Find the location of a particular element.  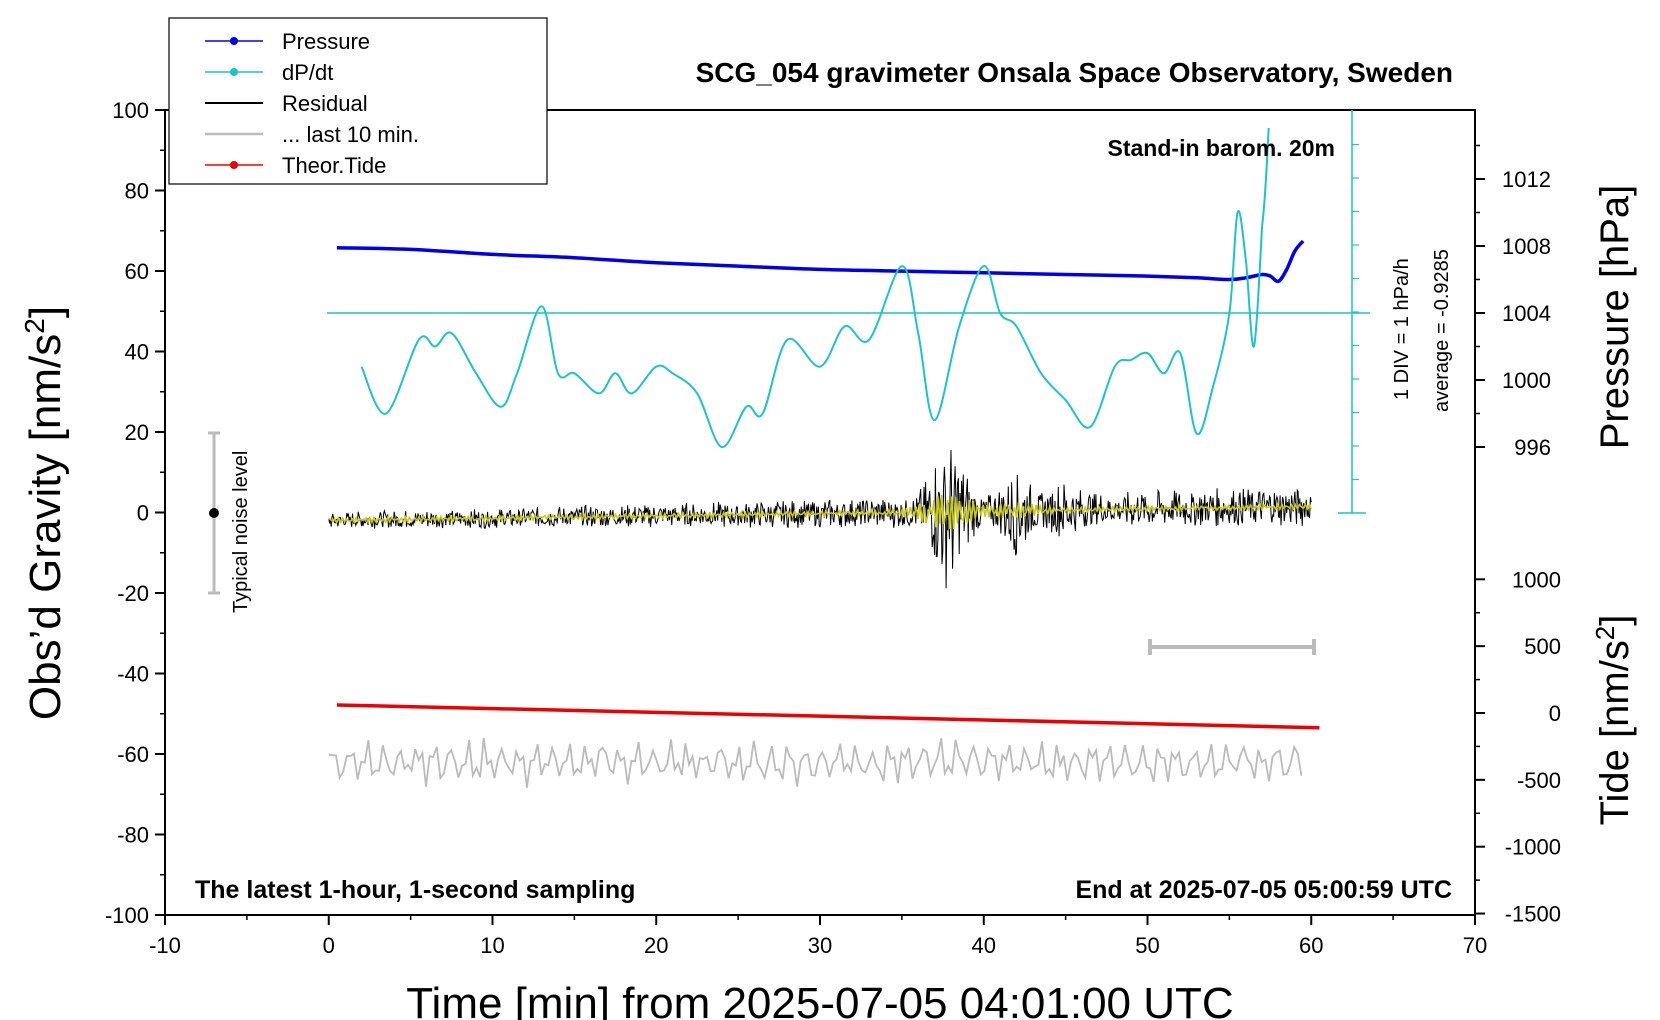

end-time-note: End at 2025-07-05 05:00:59 UTC is located at coordinates (1263, 890).